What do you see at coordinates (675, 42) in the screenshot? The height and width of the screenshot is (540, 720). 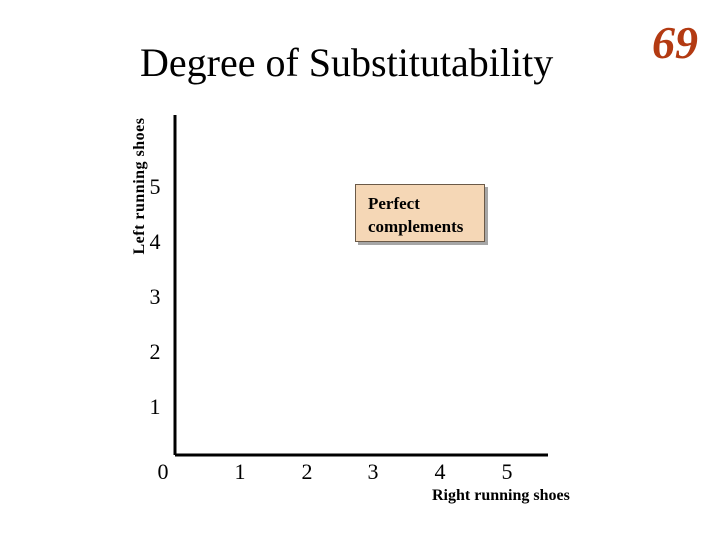 I see `slide-number: 69` at bounding box center [675, 42].